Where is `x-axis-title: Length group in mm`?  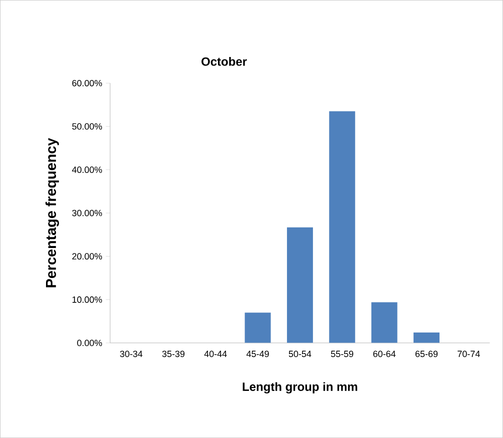
x-axis-title: Length group in mm is located at coordinates (300, 388).